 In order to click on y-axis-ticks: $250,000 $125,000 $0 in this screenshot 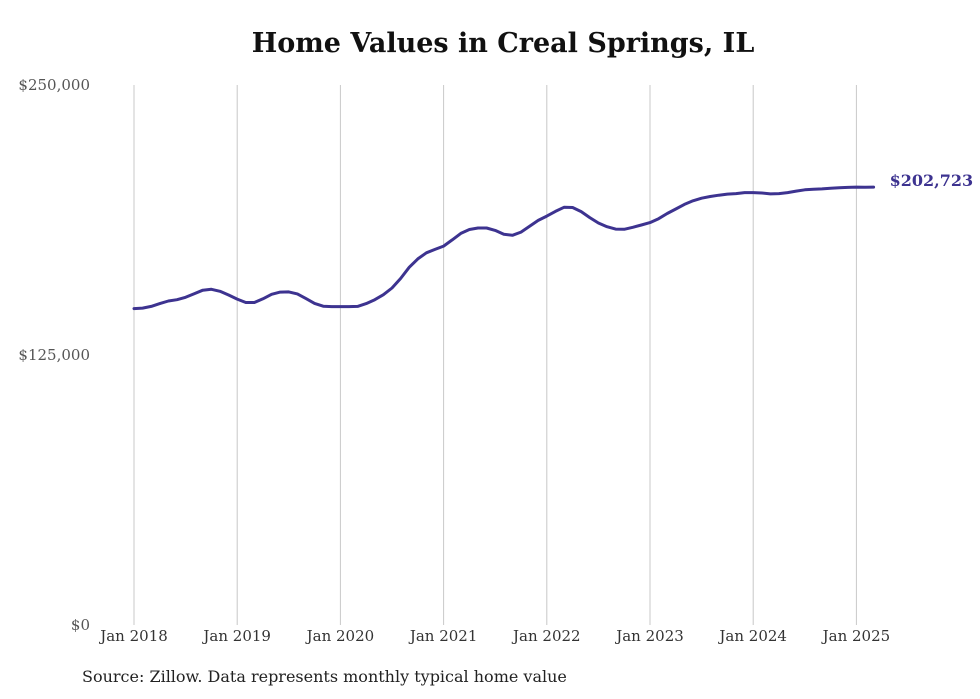, I will do `click(54, 355)`.